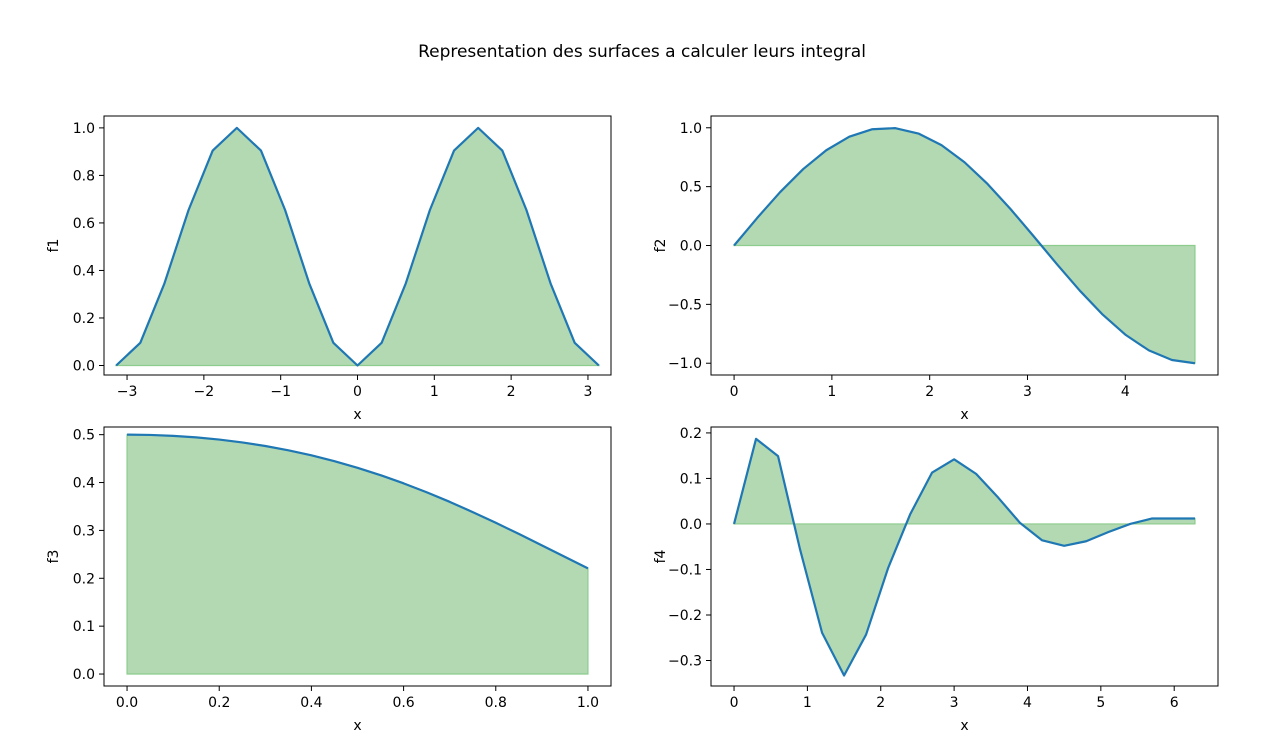  What do you see at coordinates (357, 726) in the screenshot?
I see `subplot-3-xlabel: x` at bounding box center [357, 726].